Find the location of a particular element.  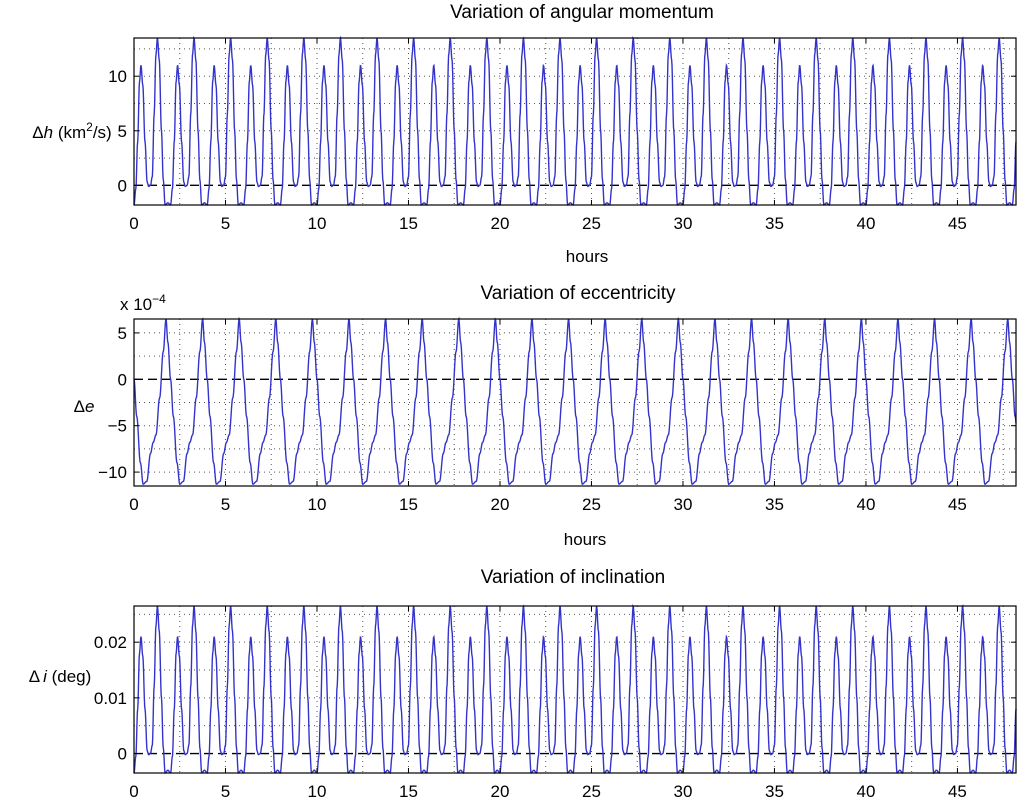

panel-title: Variation of angular momentum is located at coordinates (582, 12).